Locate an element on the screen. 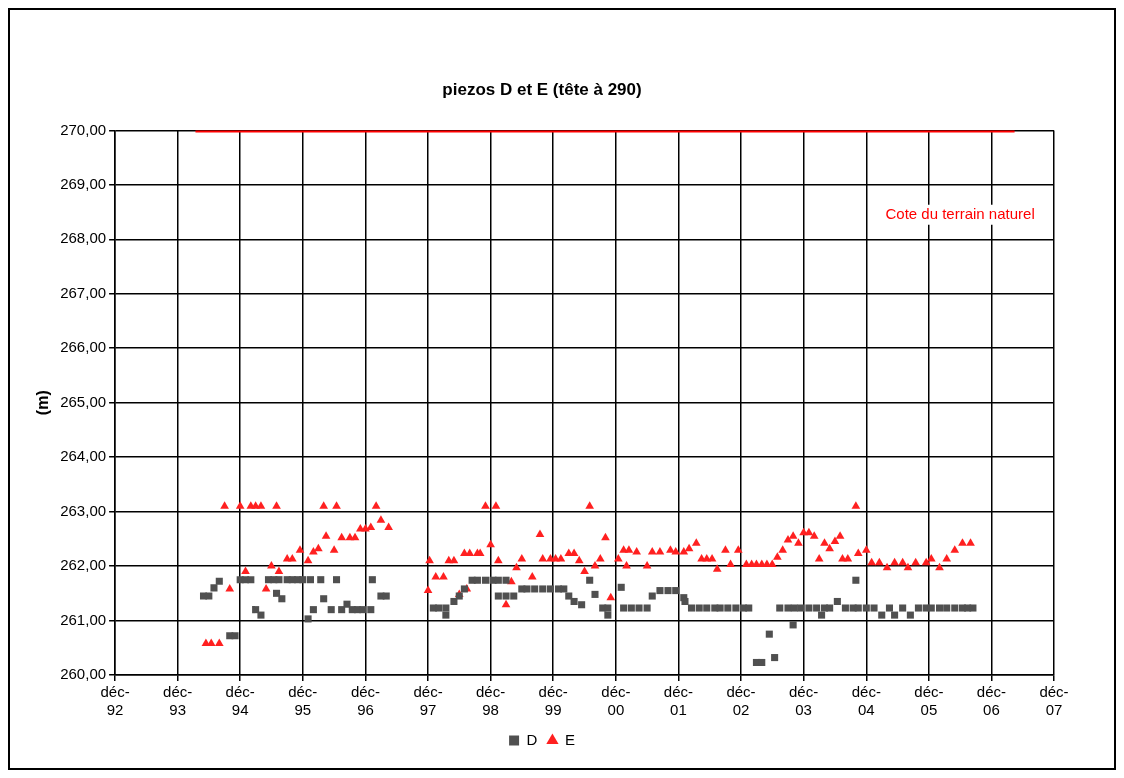 The image size is (1124, 778). legend-label: D is located at coordinates (532, 739).